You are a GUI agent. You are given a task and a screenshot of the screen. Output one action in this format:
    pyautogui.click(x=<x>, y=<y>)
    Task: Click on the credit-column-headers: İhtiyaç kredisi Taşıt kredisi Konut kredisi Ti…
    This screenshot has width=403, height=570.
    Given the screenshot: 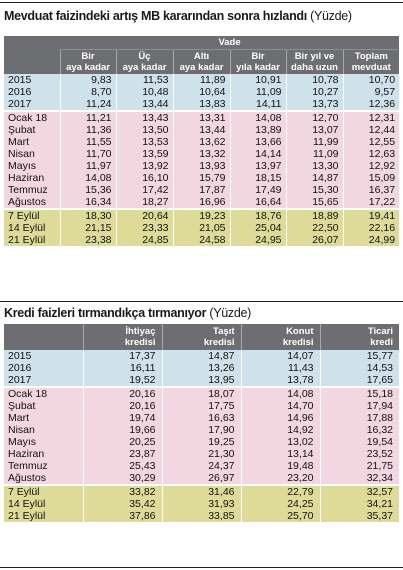 What is the action you would take?
    pyautogui.click(x=201, y=337)
    